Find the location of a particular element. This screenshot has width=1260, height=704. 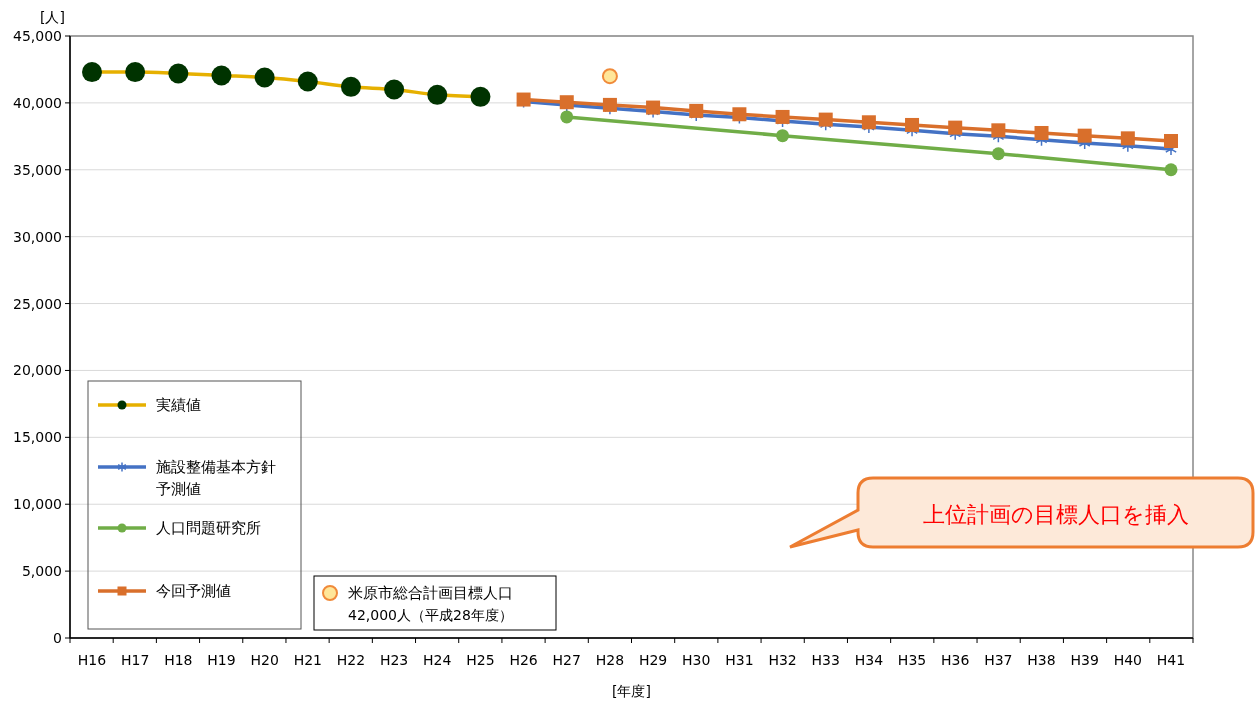

y-tick-label: 0 is located at coordinates (57, 638).